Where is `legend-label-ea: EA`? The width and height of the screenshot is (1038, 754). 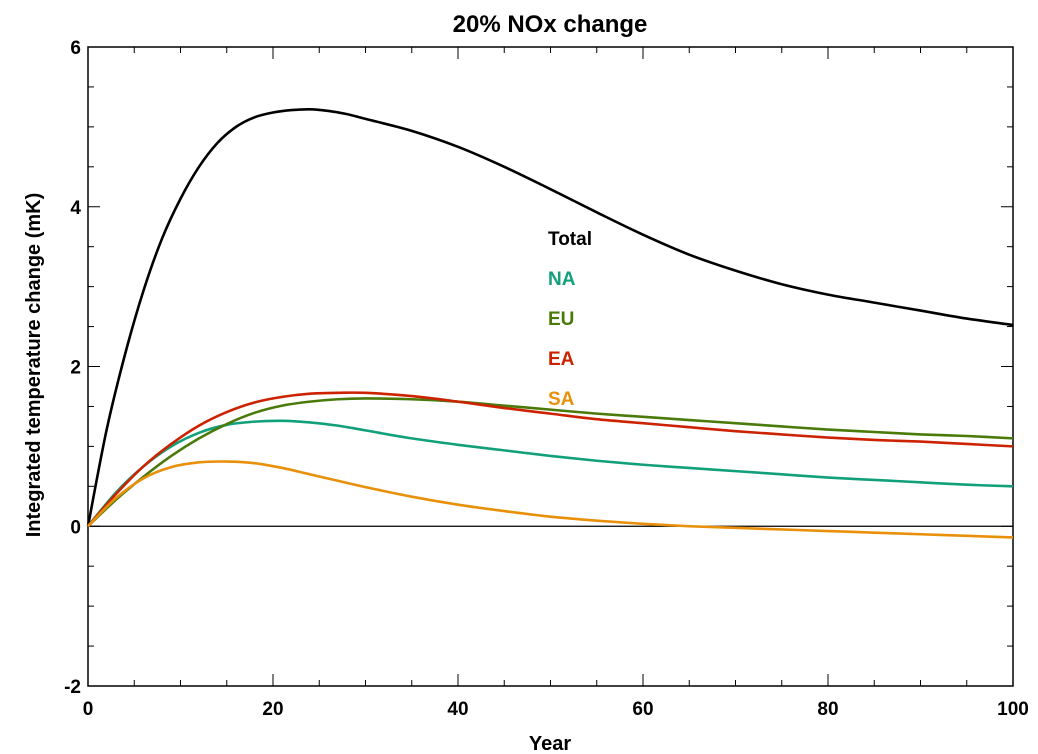
legend-label-ea: EA is located at coordinates (561, 359).